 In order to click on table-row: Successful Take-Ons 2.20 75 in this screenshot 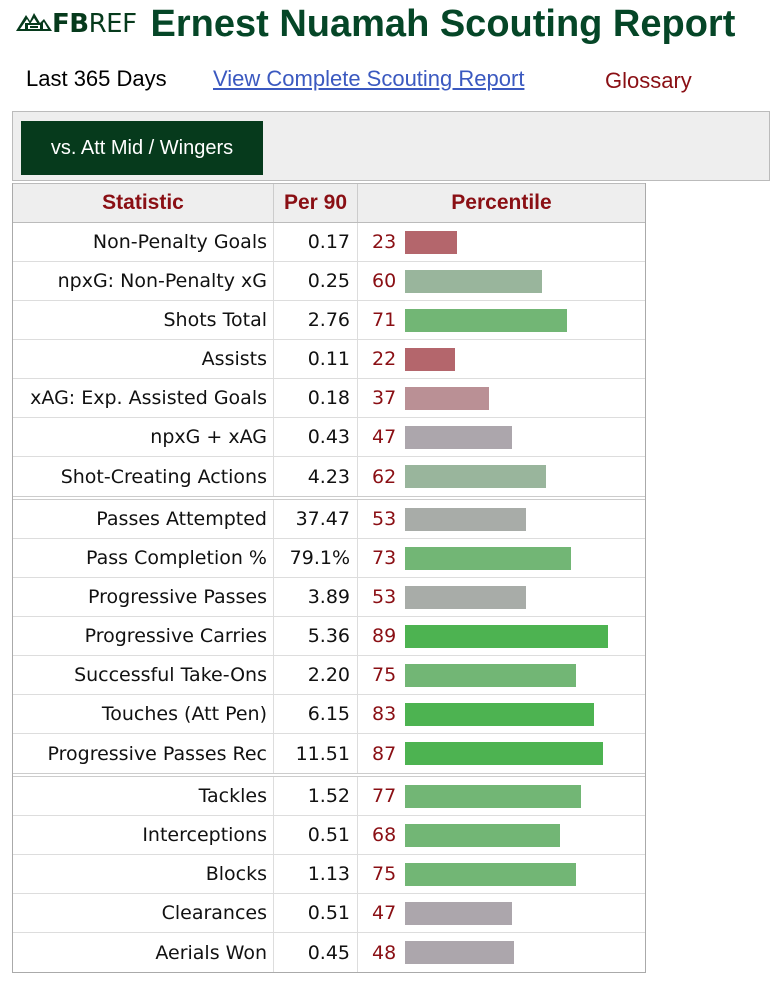, I will do `click(329, 675)`.